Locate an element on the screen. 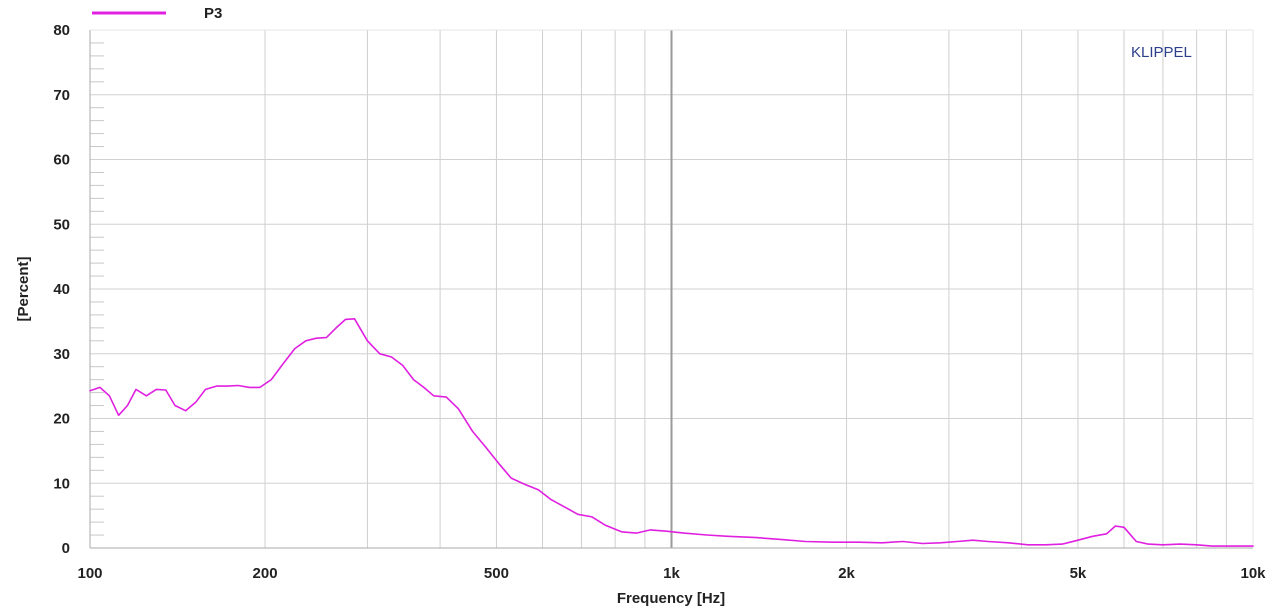 The width and height of the screenshot is (1279, 608). y-tick-labels: 0 10 20 30 40 50 60 70 80 is located at coordinates (61, 289).